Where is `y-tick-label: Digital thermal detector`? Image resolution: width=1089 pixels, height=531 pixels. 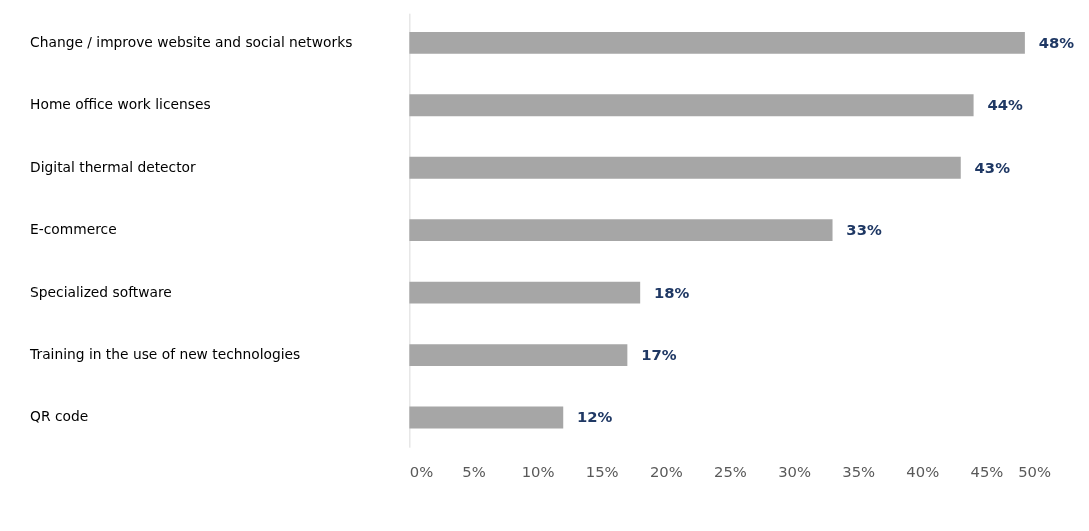 y-tick-label: Digital thermal detector is located at coordinates (113, 166).